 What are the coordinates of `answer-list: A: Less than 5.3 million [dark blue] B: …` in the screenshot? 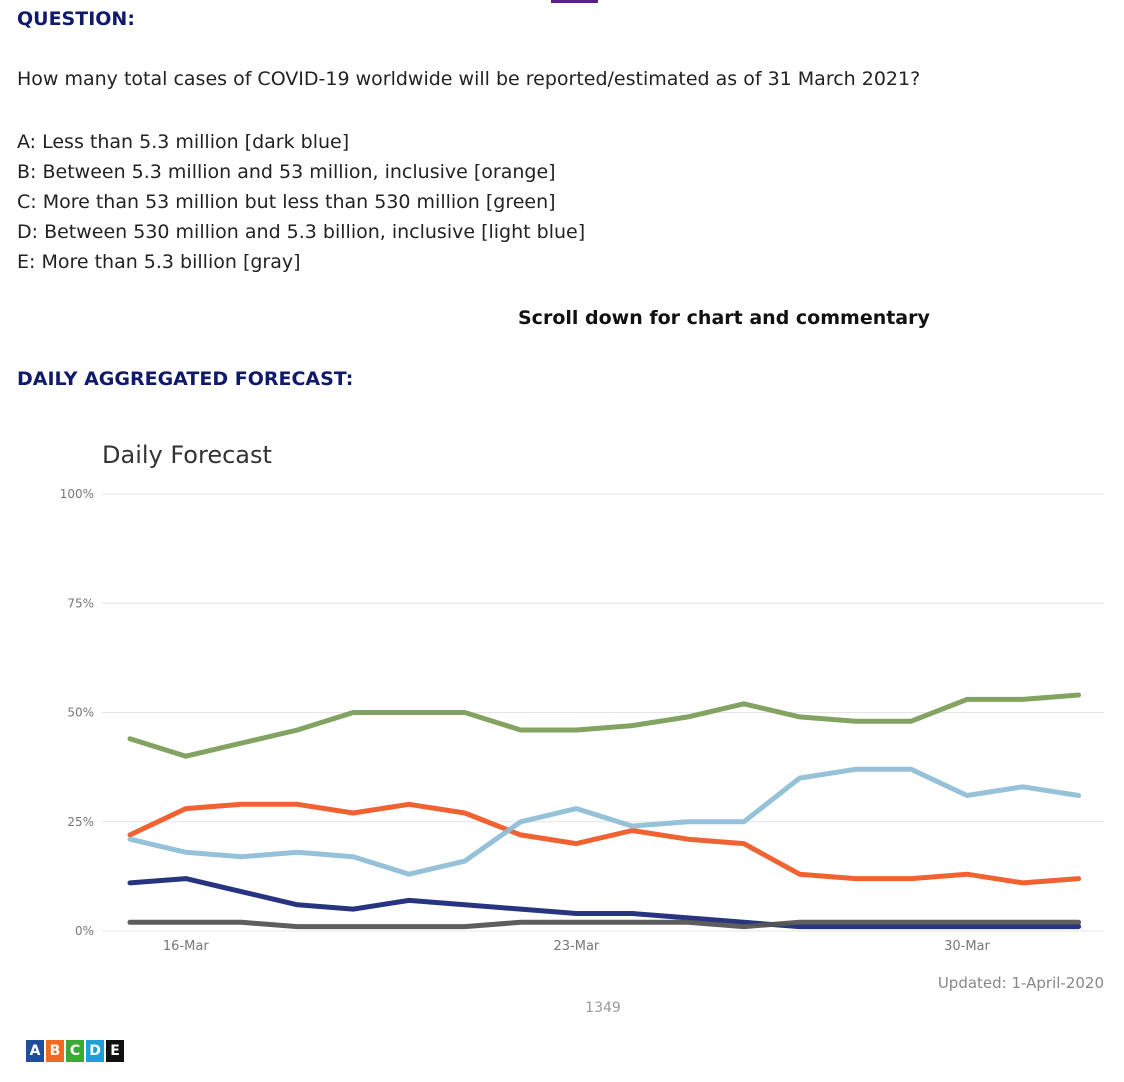 It's located at (301, 202).